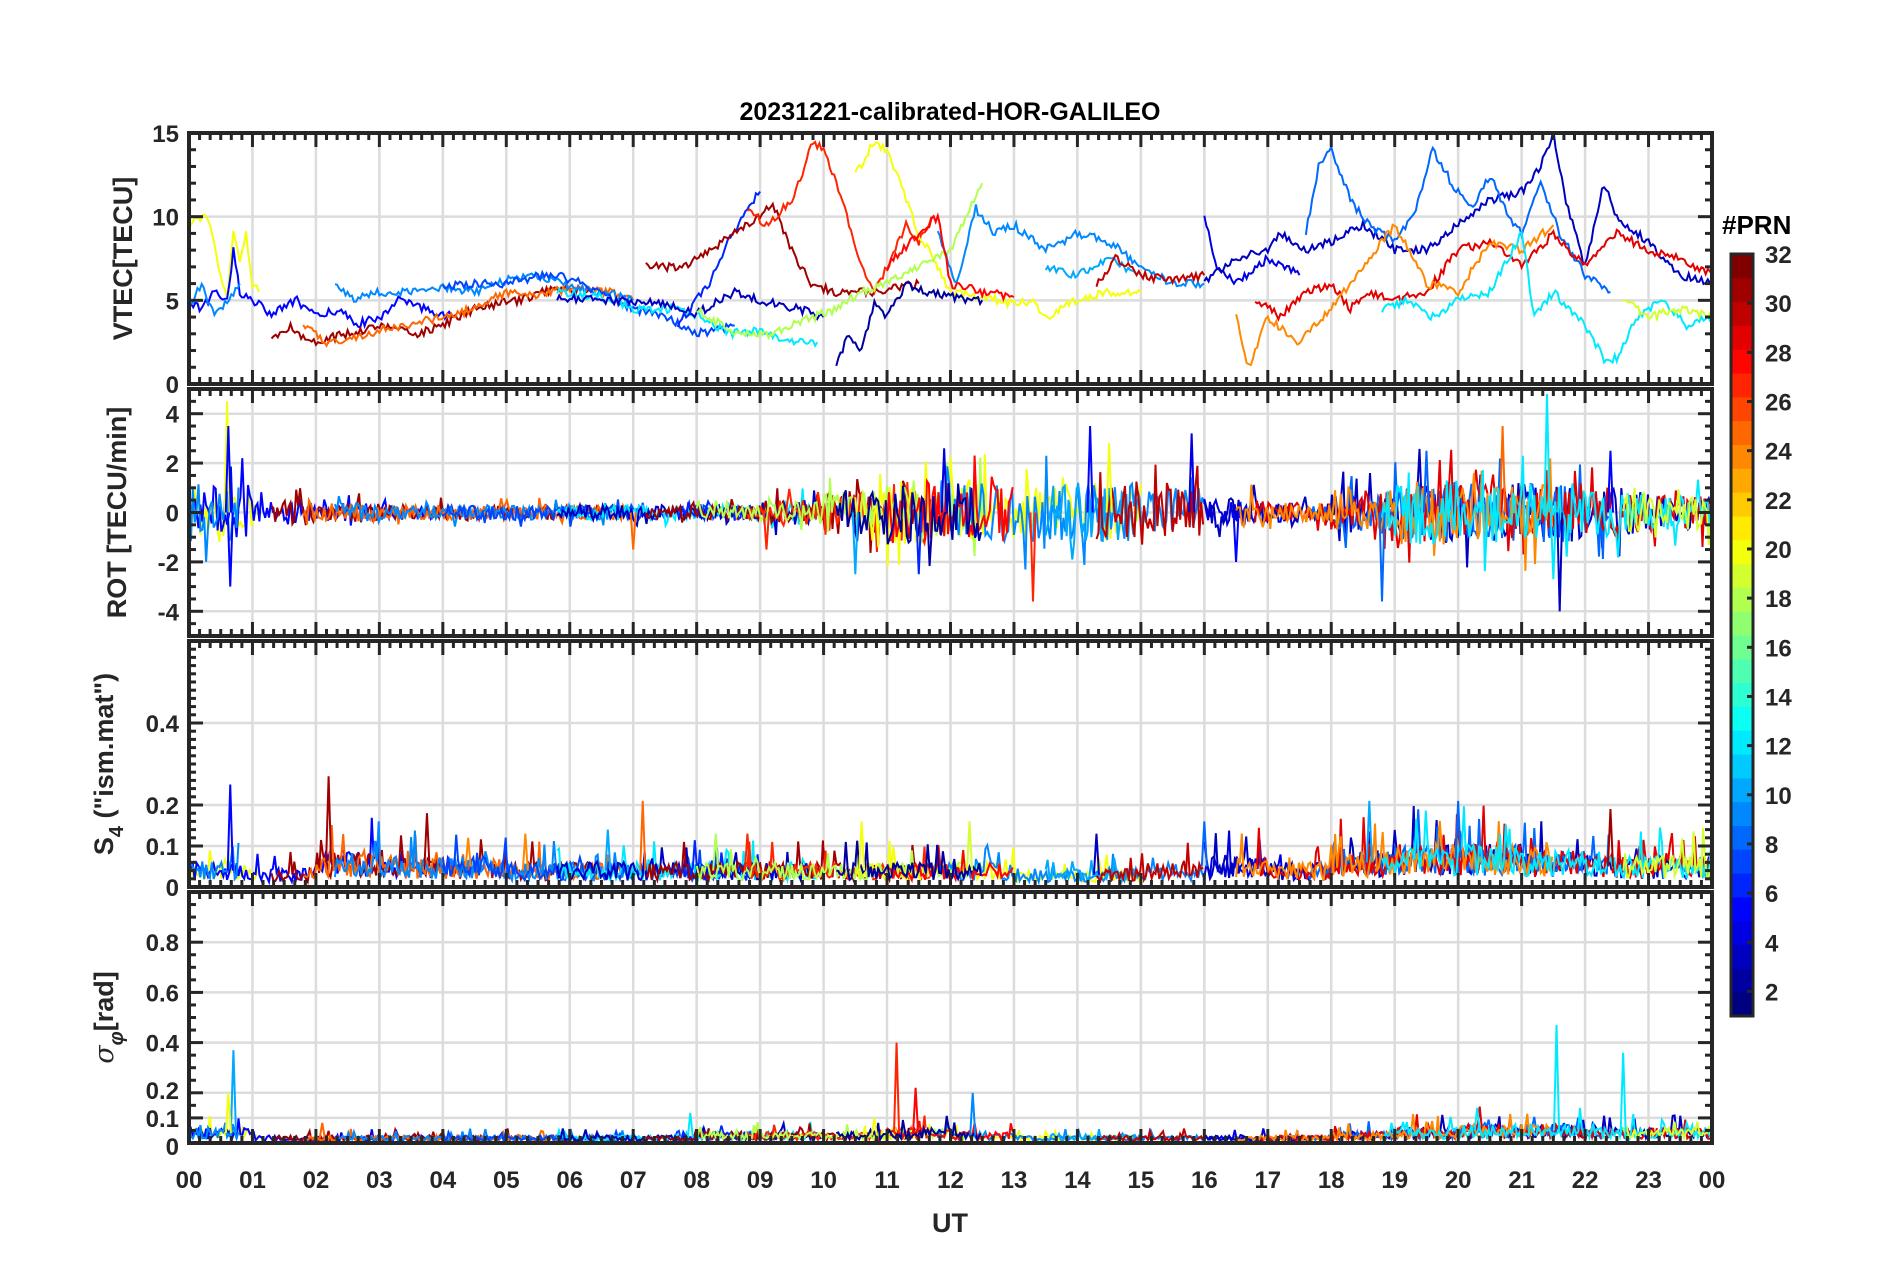 This screenshot has height=1272, width=1902. What do you see at coordinates (162, 943) in the screenshot?
I see `y-tick-label: 0.8` at bounding box center [162, 943].